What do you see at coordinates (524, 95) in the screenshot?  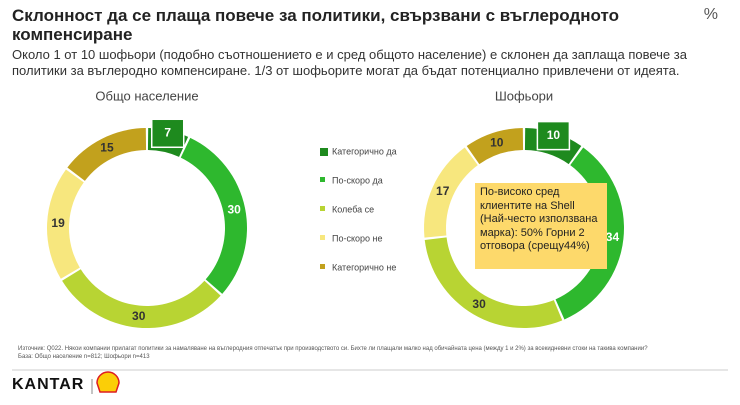 I see `chart-title: Шофьори` at bounding box center [524, 95].